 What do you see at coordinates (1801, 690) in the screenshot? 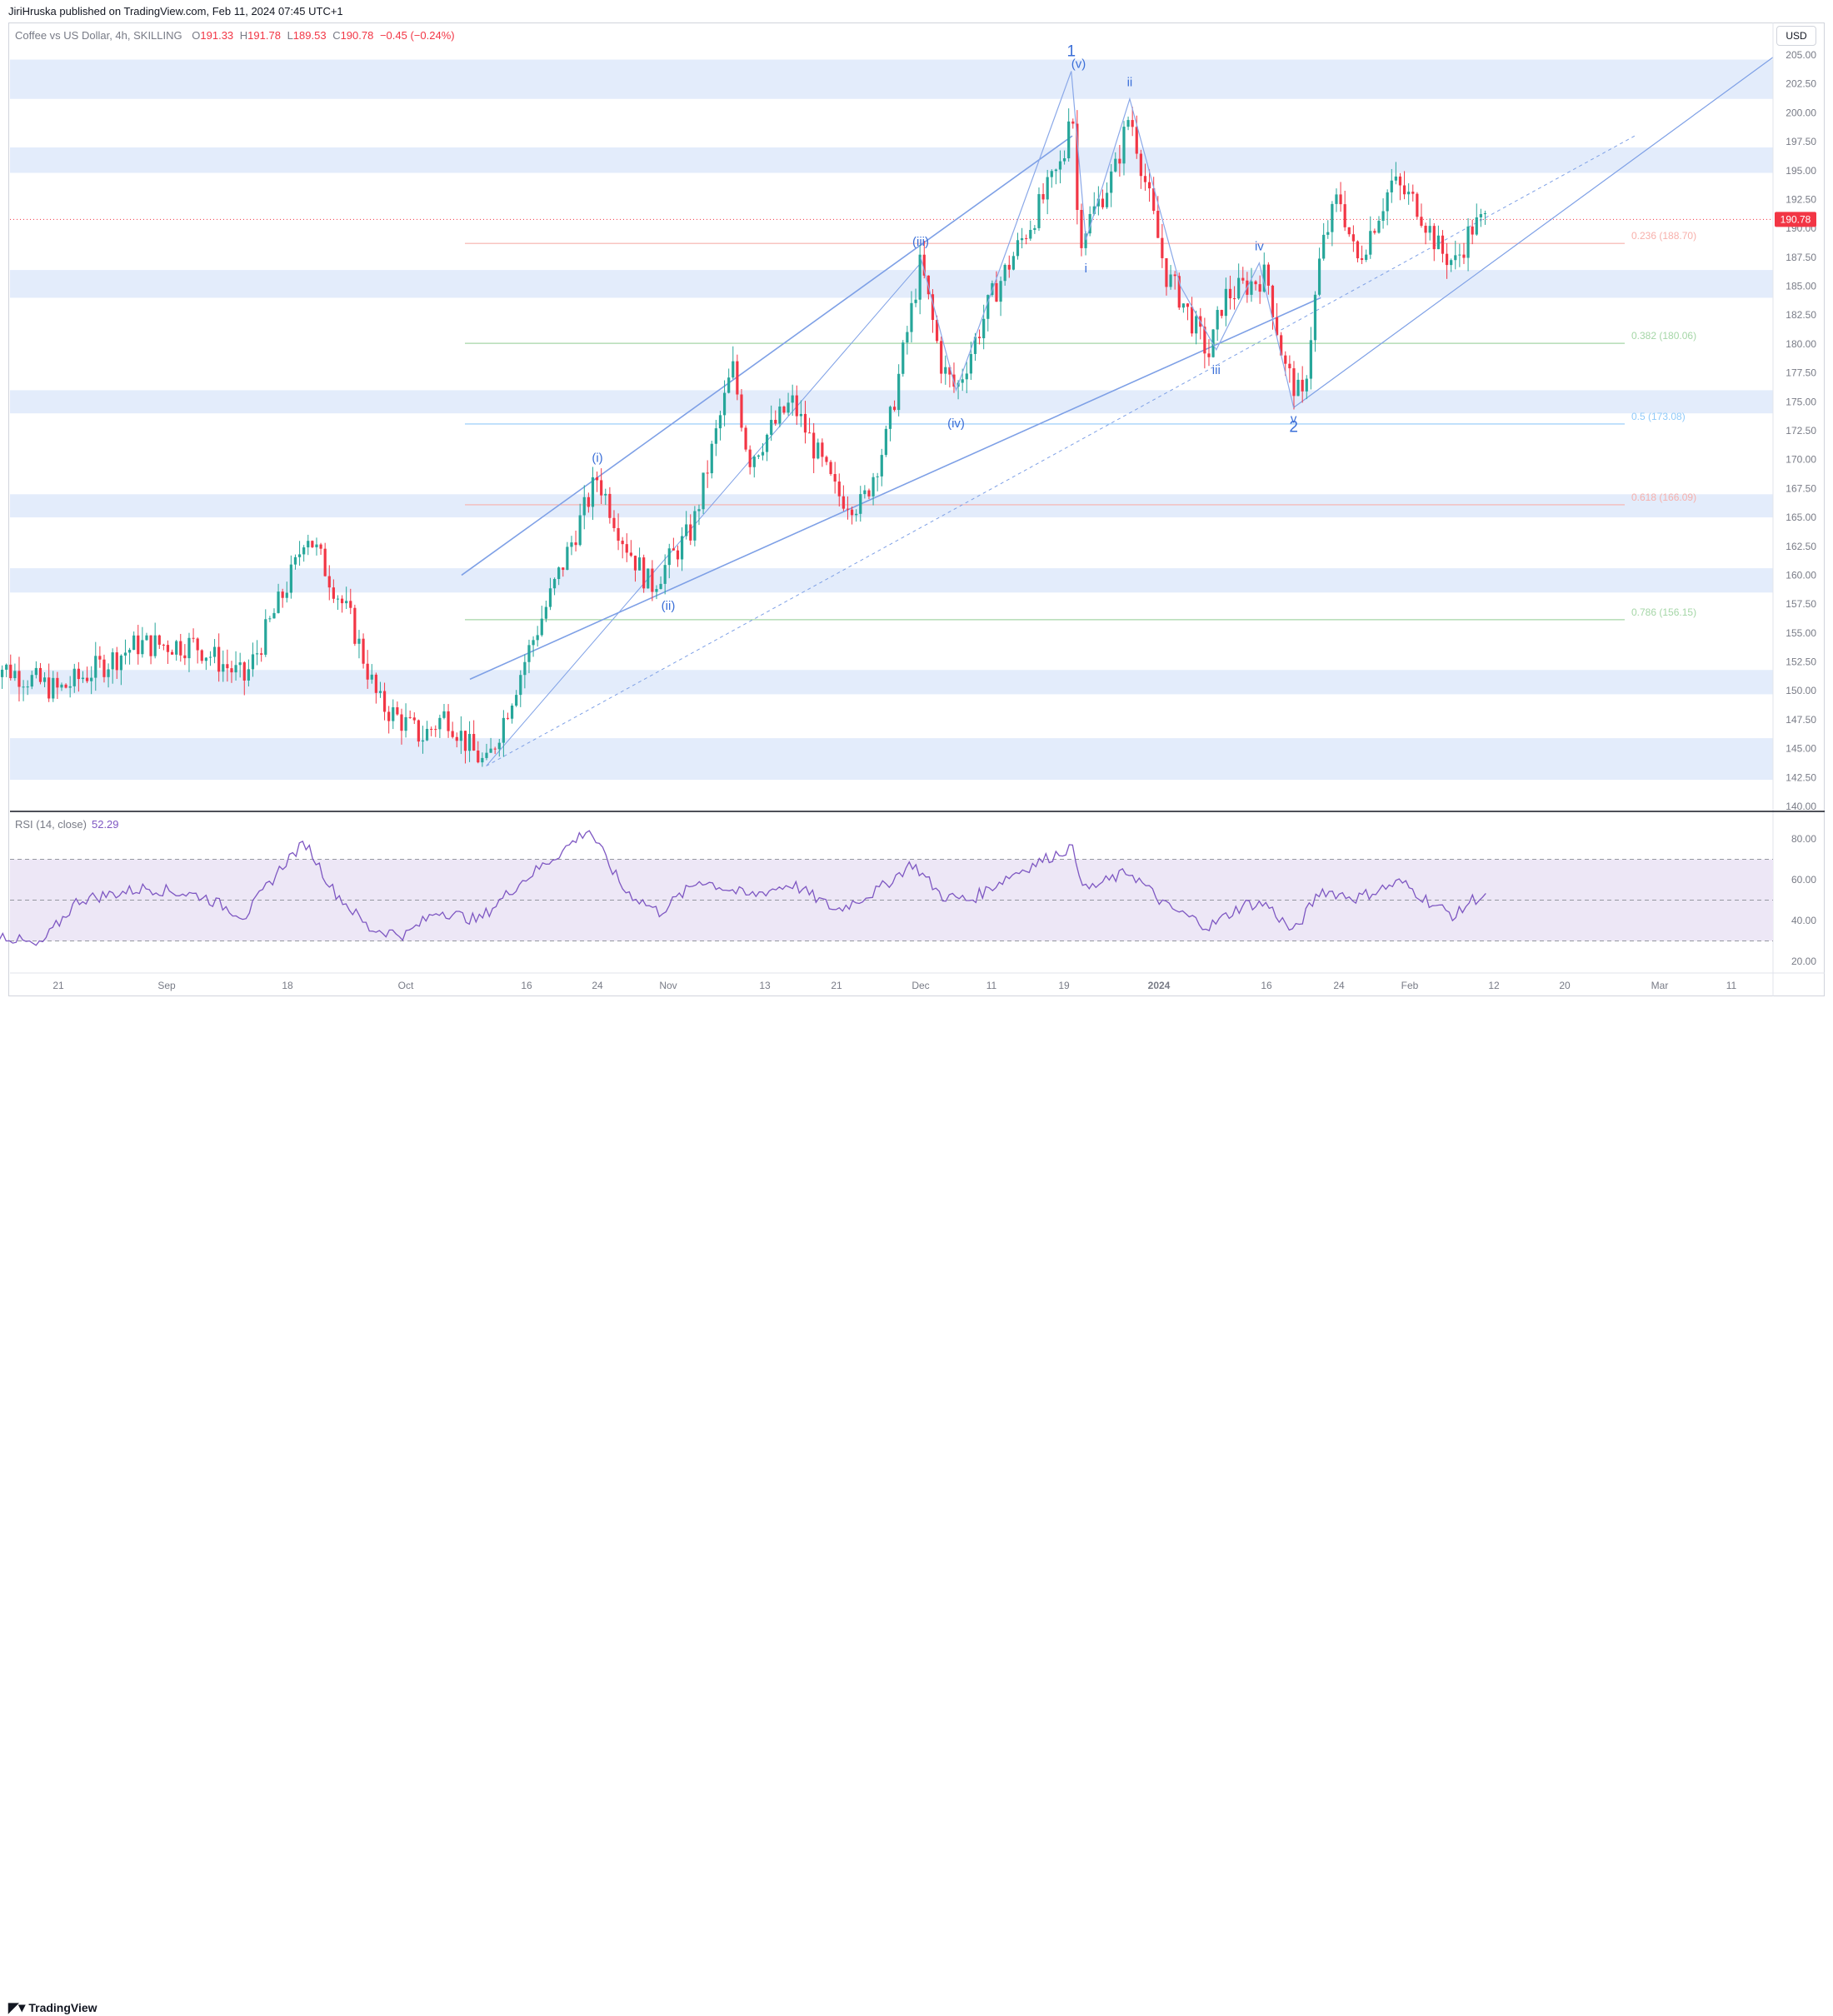
I see `price-tick-label: 150.00` at bounding box center [1801, 690].